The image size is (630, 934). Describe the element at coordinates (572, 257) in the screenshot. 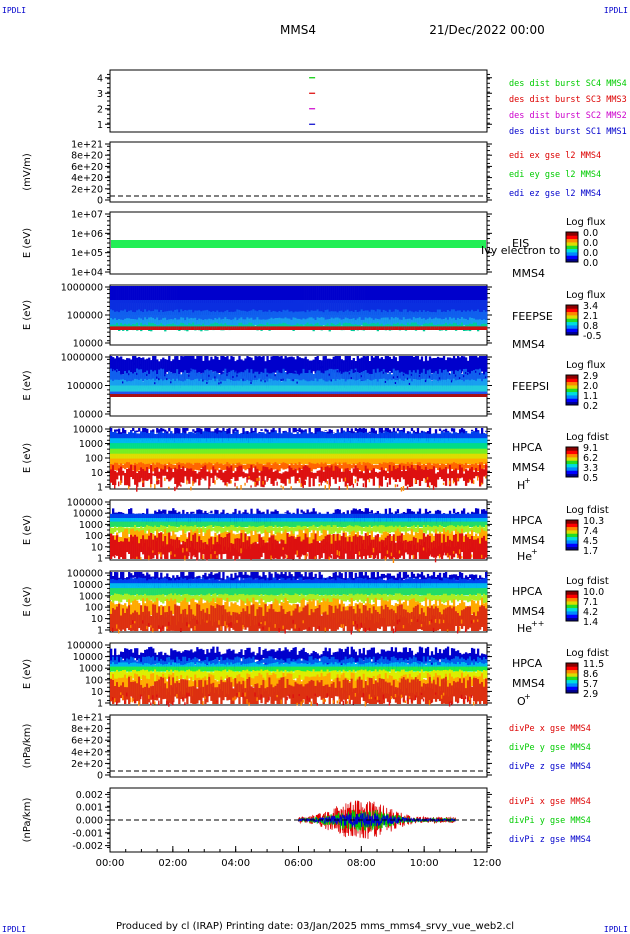

I see `colorbar-segment` at that location.